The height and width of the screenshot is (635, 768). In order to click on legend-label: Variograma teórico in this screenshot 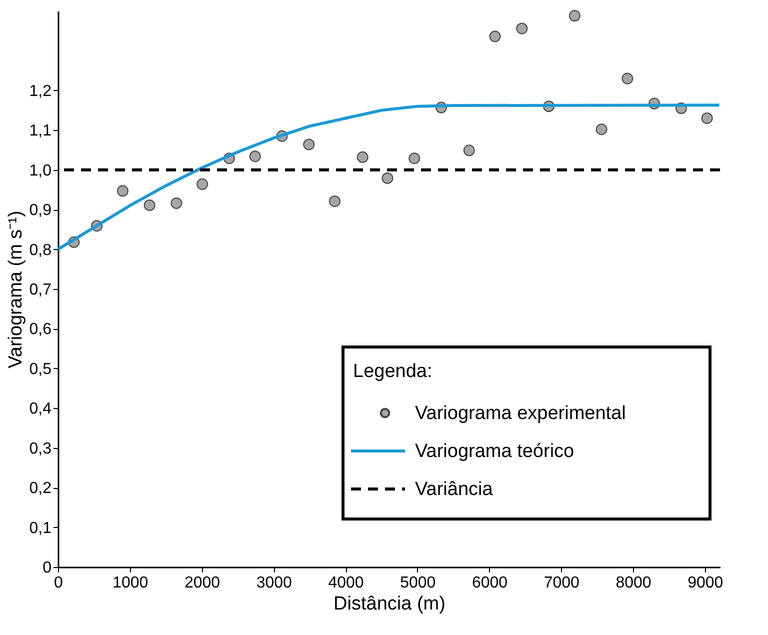, I will do `click(494, 451)`.